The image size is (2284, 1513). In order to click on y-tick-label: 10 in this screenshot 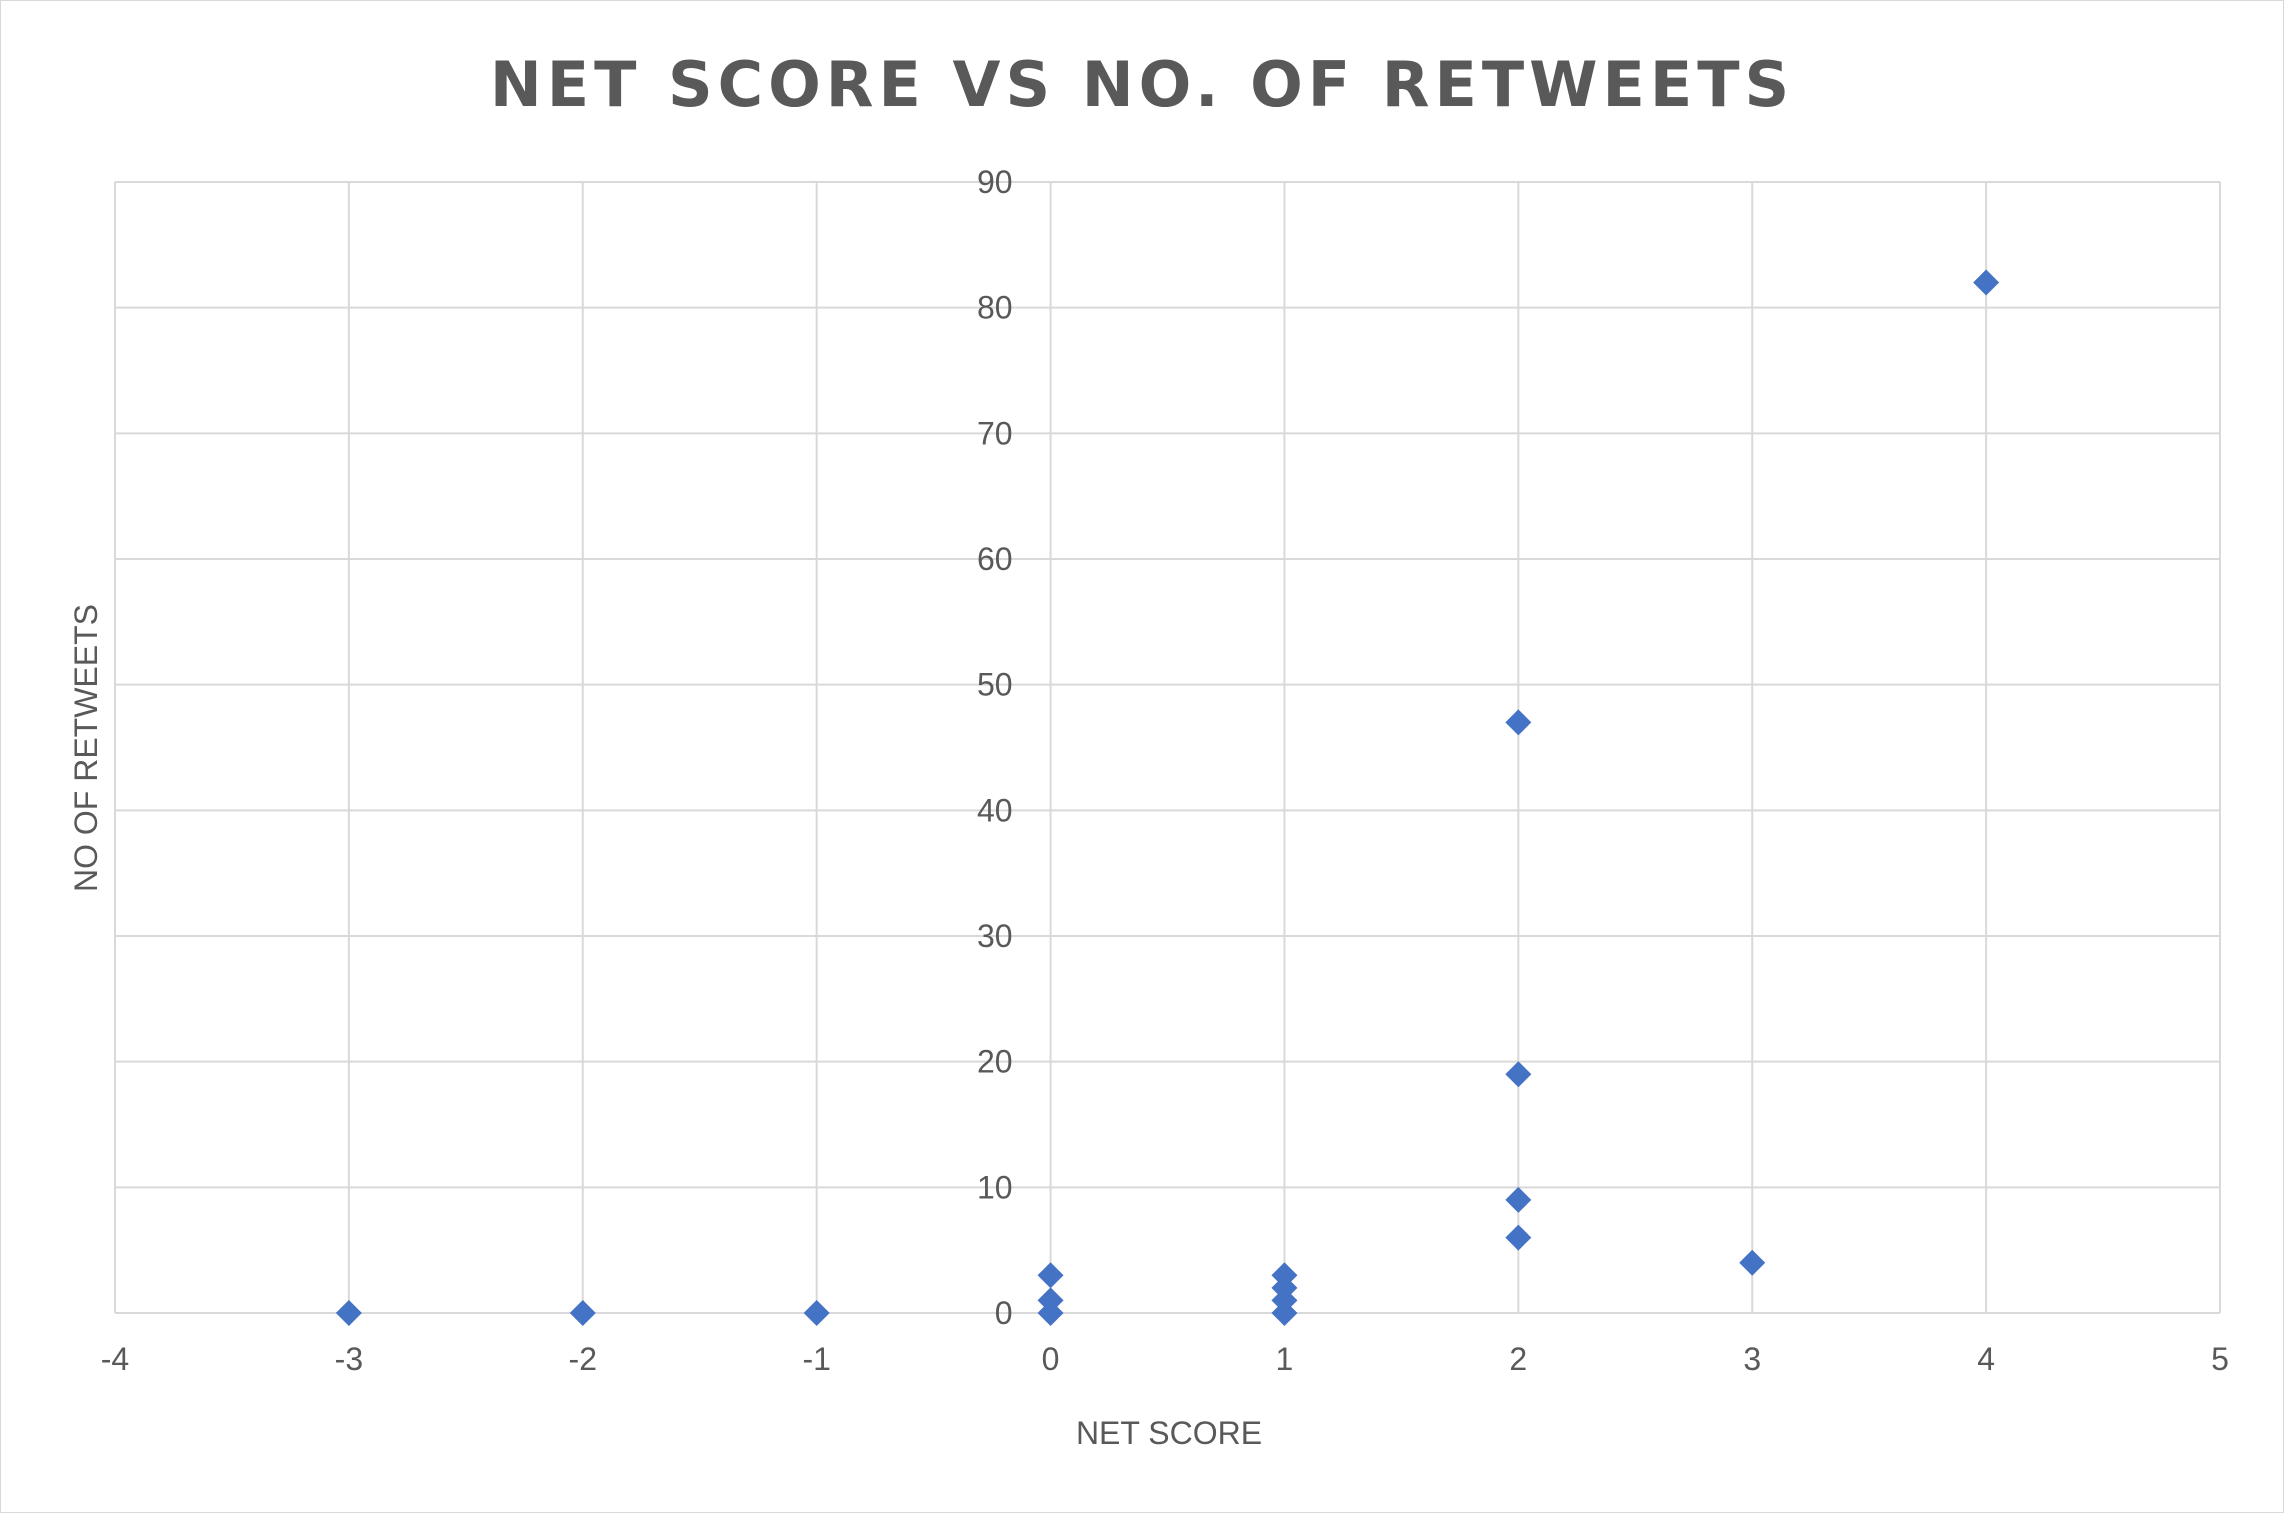, I will do `click(995, 1187)`.